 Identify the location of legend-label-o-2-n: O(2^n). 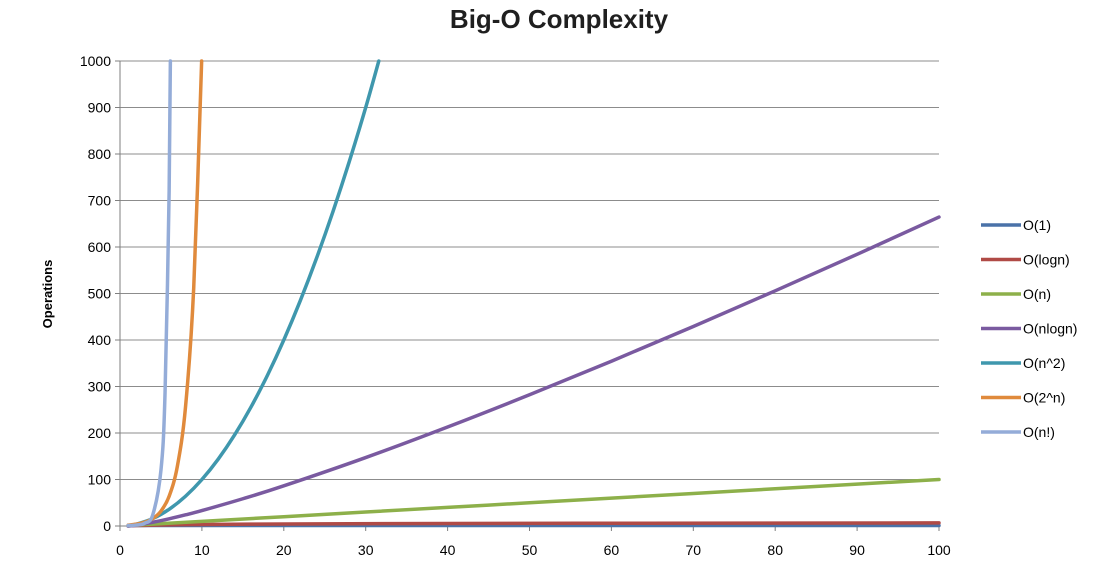
(1044, 398).